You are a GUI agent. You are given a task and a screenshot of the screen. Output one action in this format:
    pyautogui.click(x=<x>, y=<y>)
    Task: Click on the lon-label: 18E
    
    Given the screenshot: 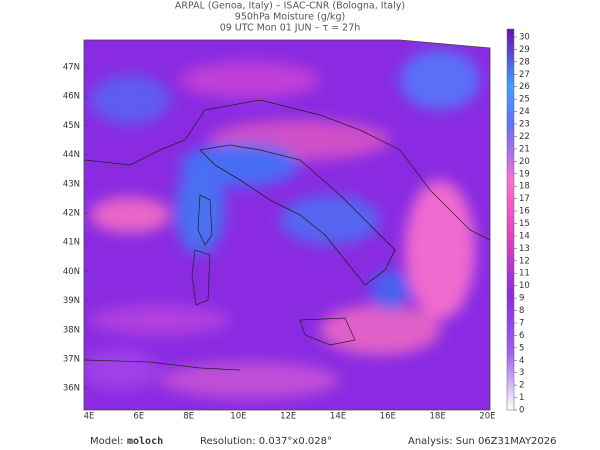 What is the action you would take?
    pyautogui.click(x=438, y=417)
    